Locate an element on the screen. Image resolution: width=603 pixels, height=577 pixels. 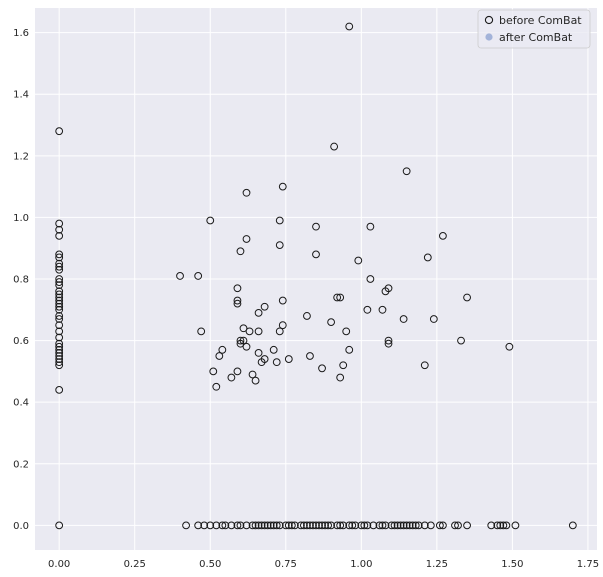
x-tick-label: 1.25 is located at coordinates (437, 564).